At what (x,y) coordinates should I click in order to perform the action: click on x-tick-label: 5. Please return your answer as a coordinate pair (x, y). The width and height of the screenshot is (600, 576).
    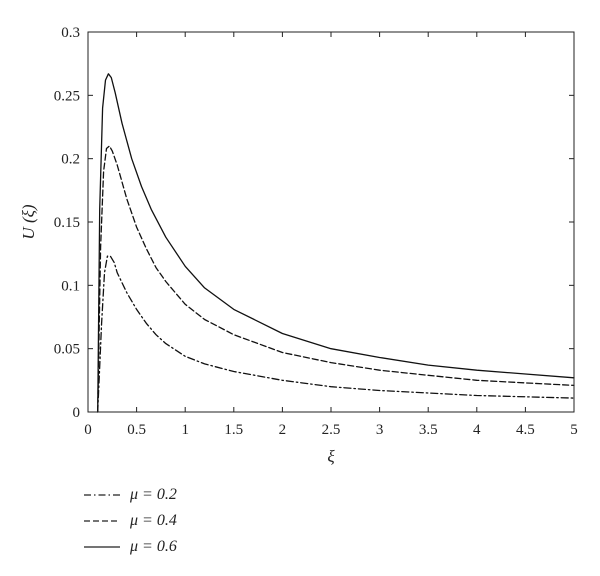
    Looking at the image, I should click on (574, 430).